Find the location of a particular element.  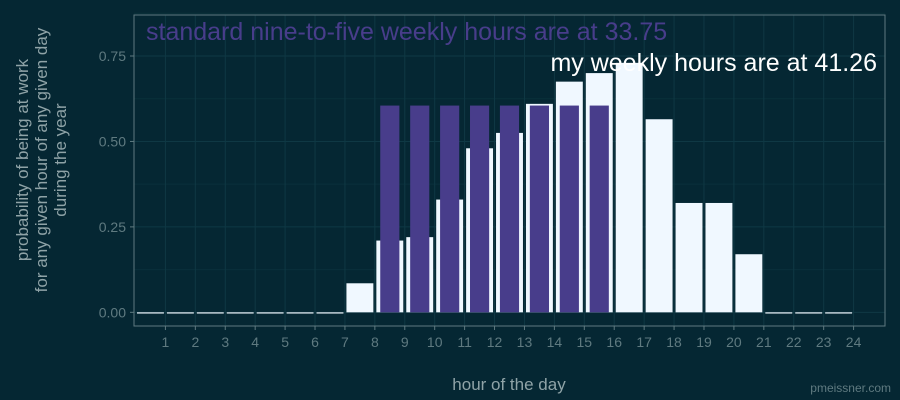

x-tick-label: 12 is located at coordinates (495, 342).